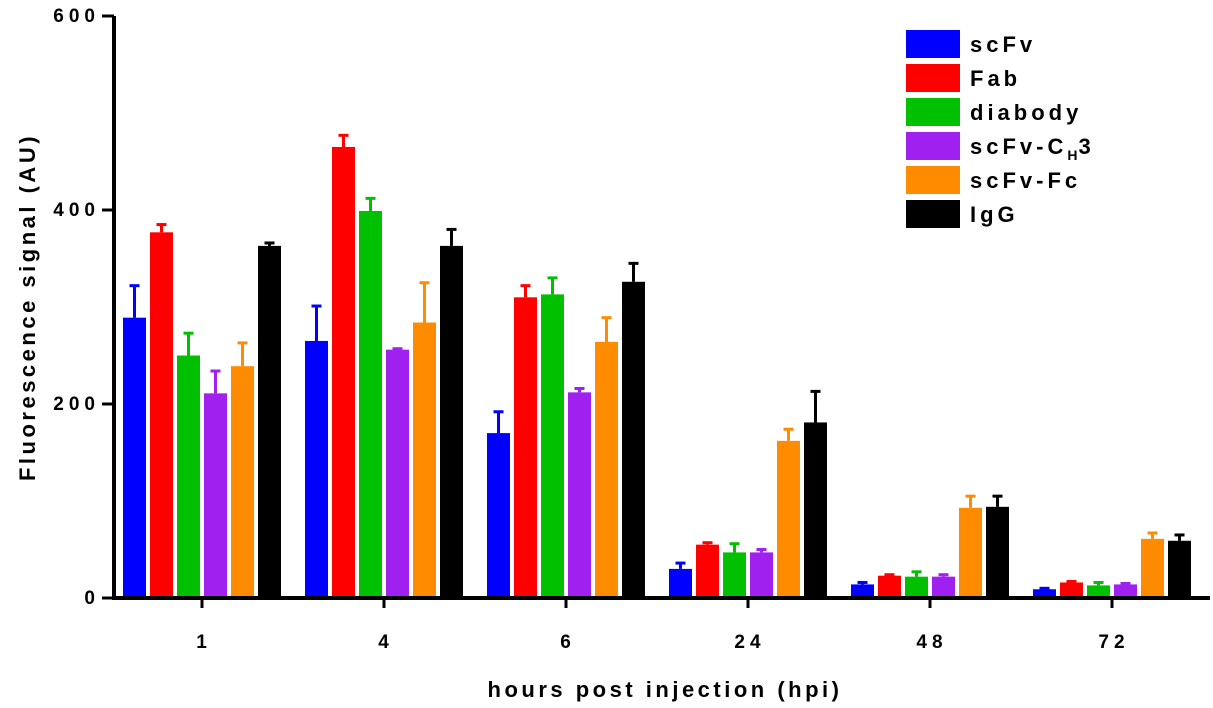 This screenshot has height=708, width=1213. What do you see at coordinates (933, 214) in the screenshot?
I see `legend-swatch-igg` at bounding box center [933, 214].